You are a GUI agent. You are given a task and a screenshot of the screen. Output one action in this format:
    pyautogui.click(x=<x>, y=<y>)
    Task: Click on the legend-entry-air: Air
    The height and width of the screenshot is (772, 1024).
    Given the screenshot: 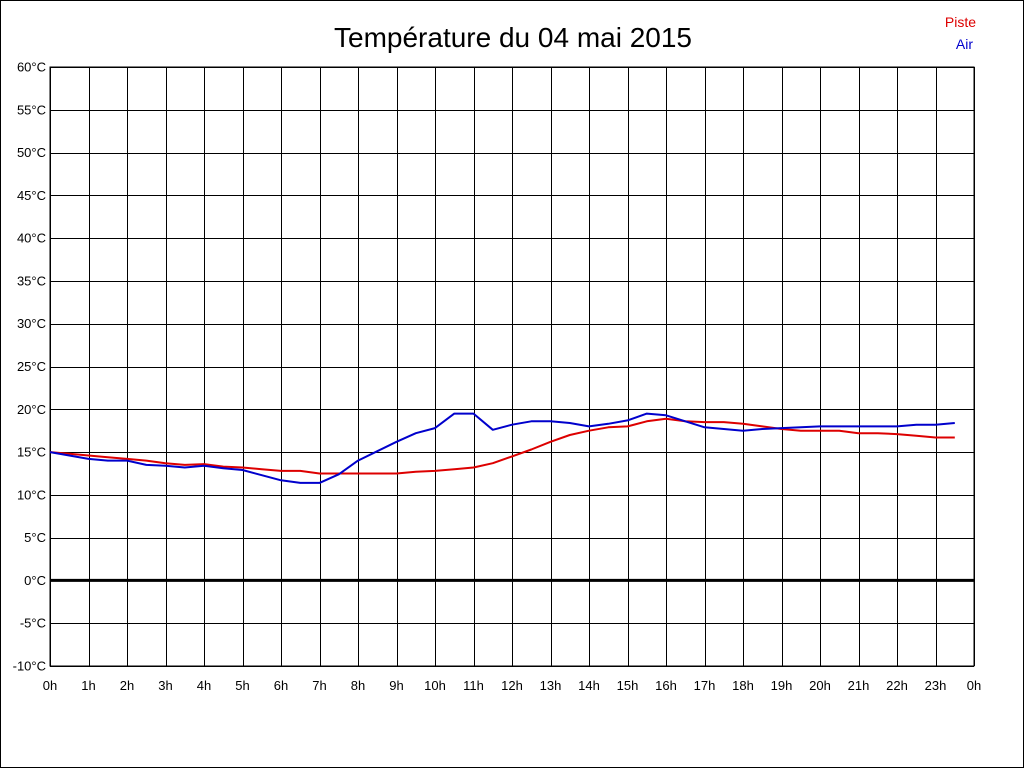 What is the action you would take?
    pyautogui.click(x=964, y=44)
    